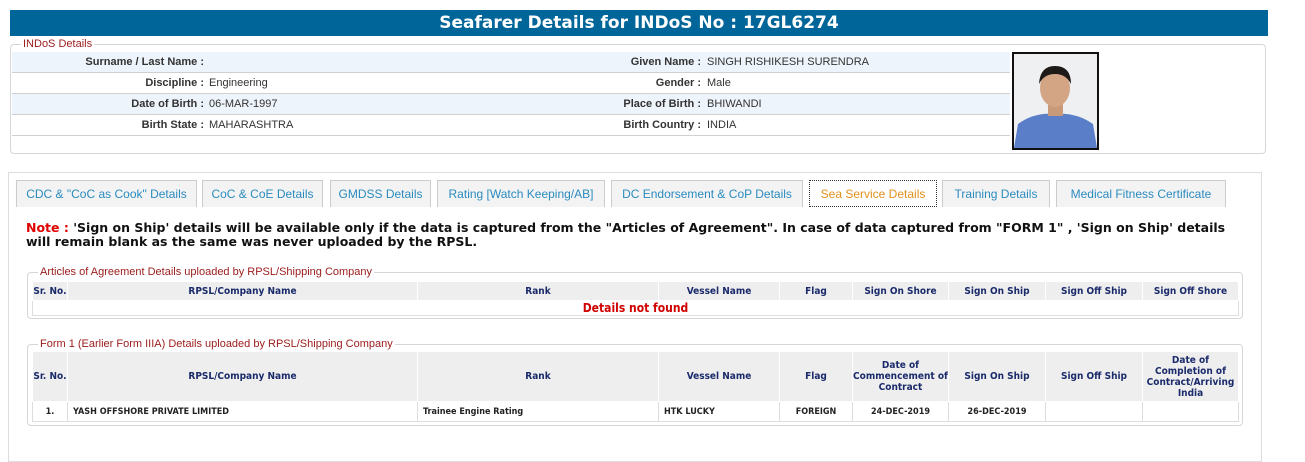 The width and height of the screenshot is (1305, 462). Describe the element at coordinates (900, 411) in the screenshot. I see `table-cell: 24-DEC-2019` at that location.